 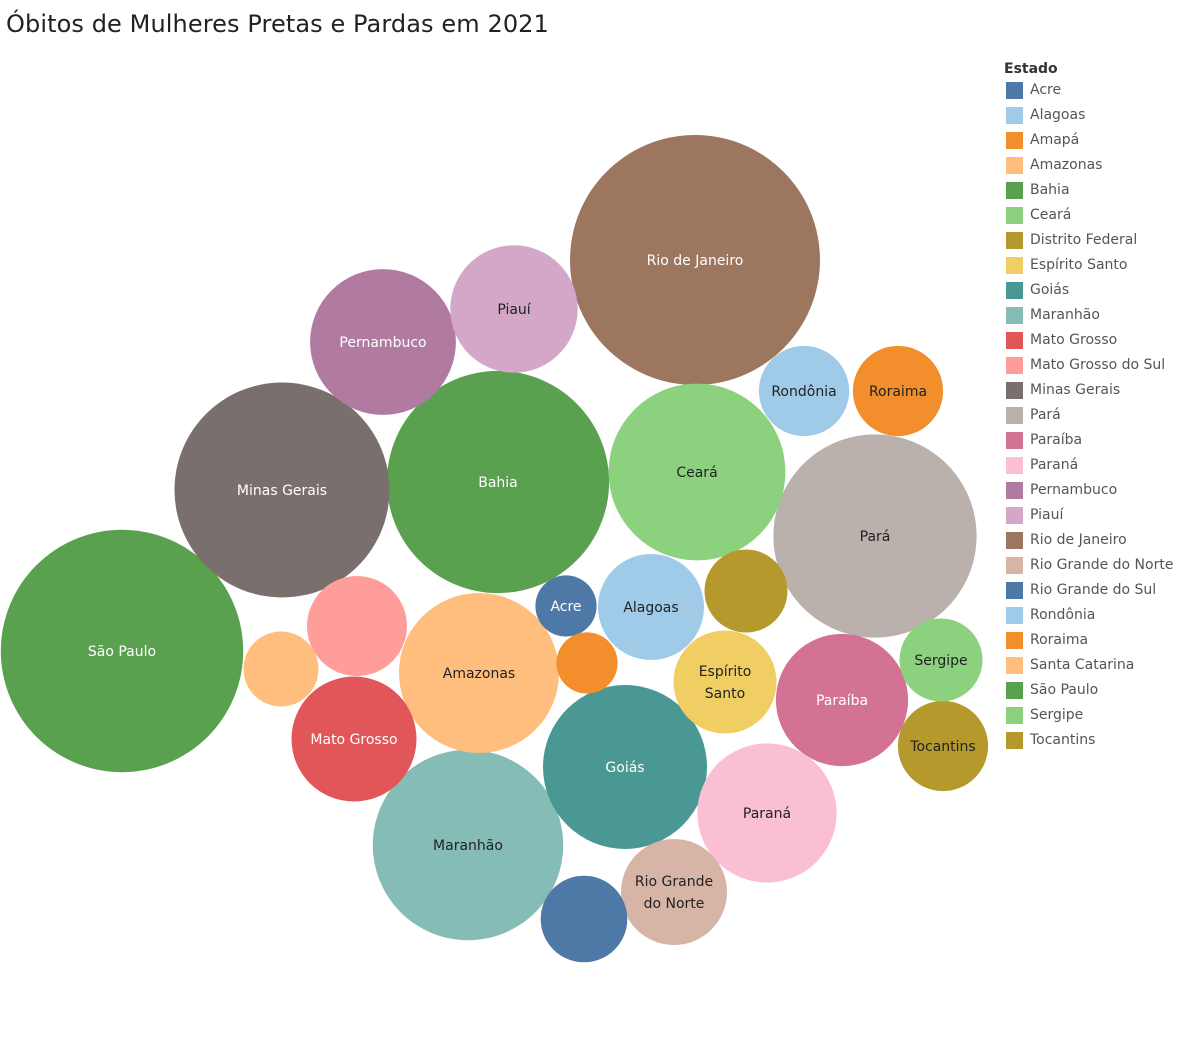 What do you see at coordinates (1091, 440) in the screenshot?
I see `legend-item-paraiba: Paraíba` at bounding box center [1091, 440].